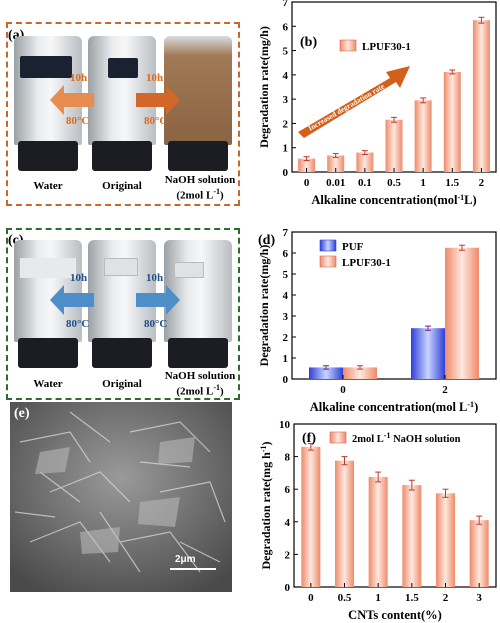 This screenshot has height=623, width=500. What do you see at coordinates (198, 103) in the screenshot?
I see `vial-naoh` at bounding box center [198, 103].